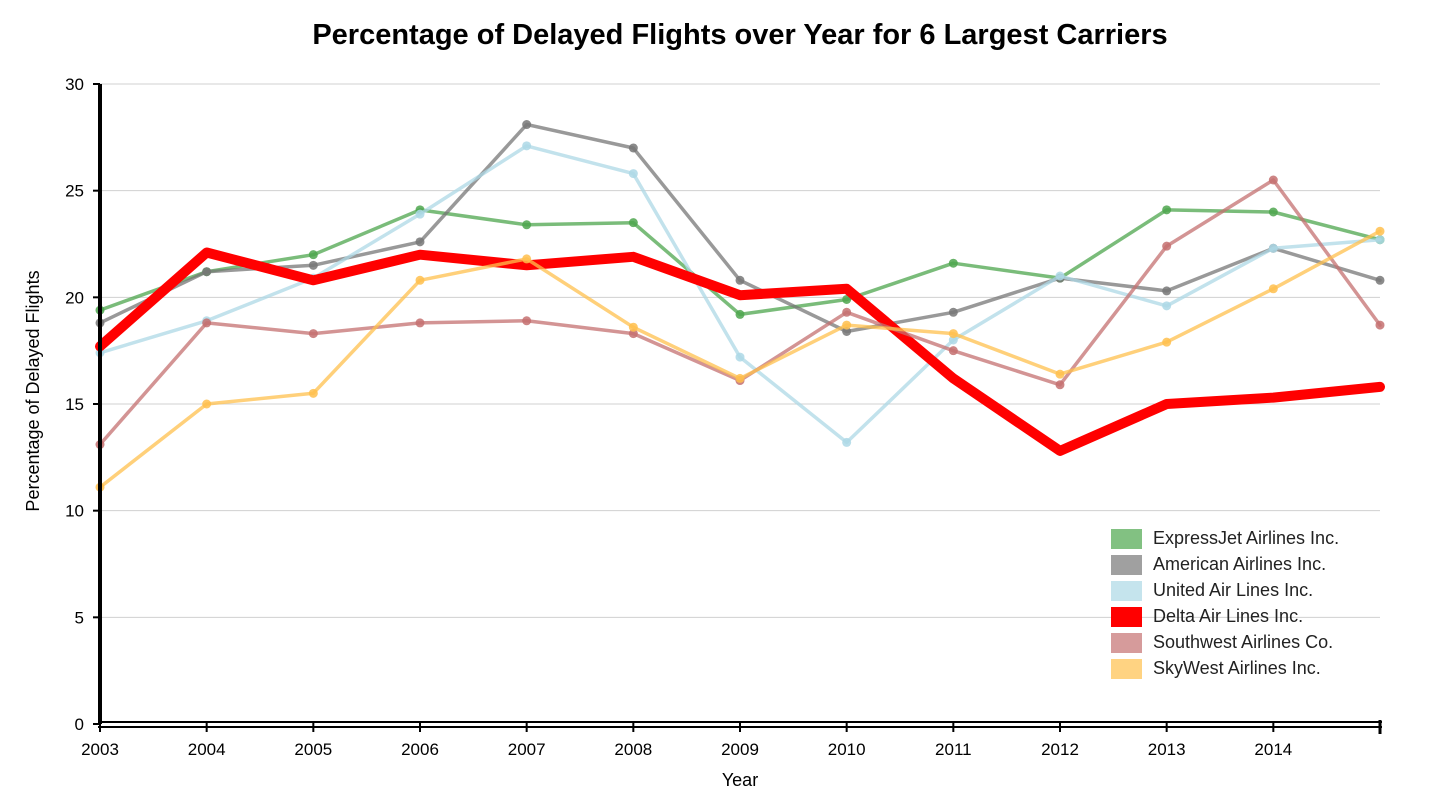 The height and width of the screenshot is (804, 1432). What do you see at coordinates (79, 724) in the screenshot?
I see `y-tick-label: 0` at bounding box center [79, 724].